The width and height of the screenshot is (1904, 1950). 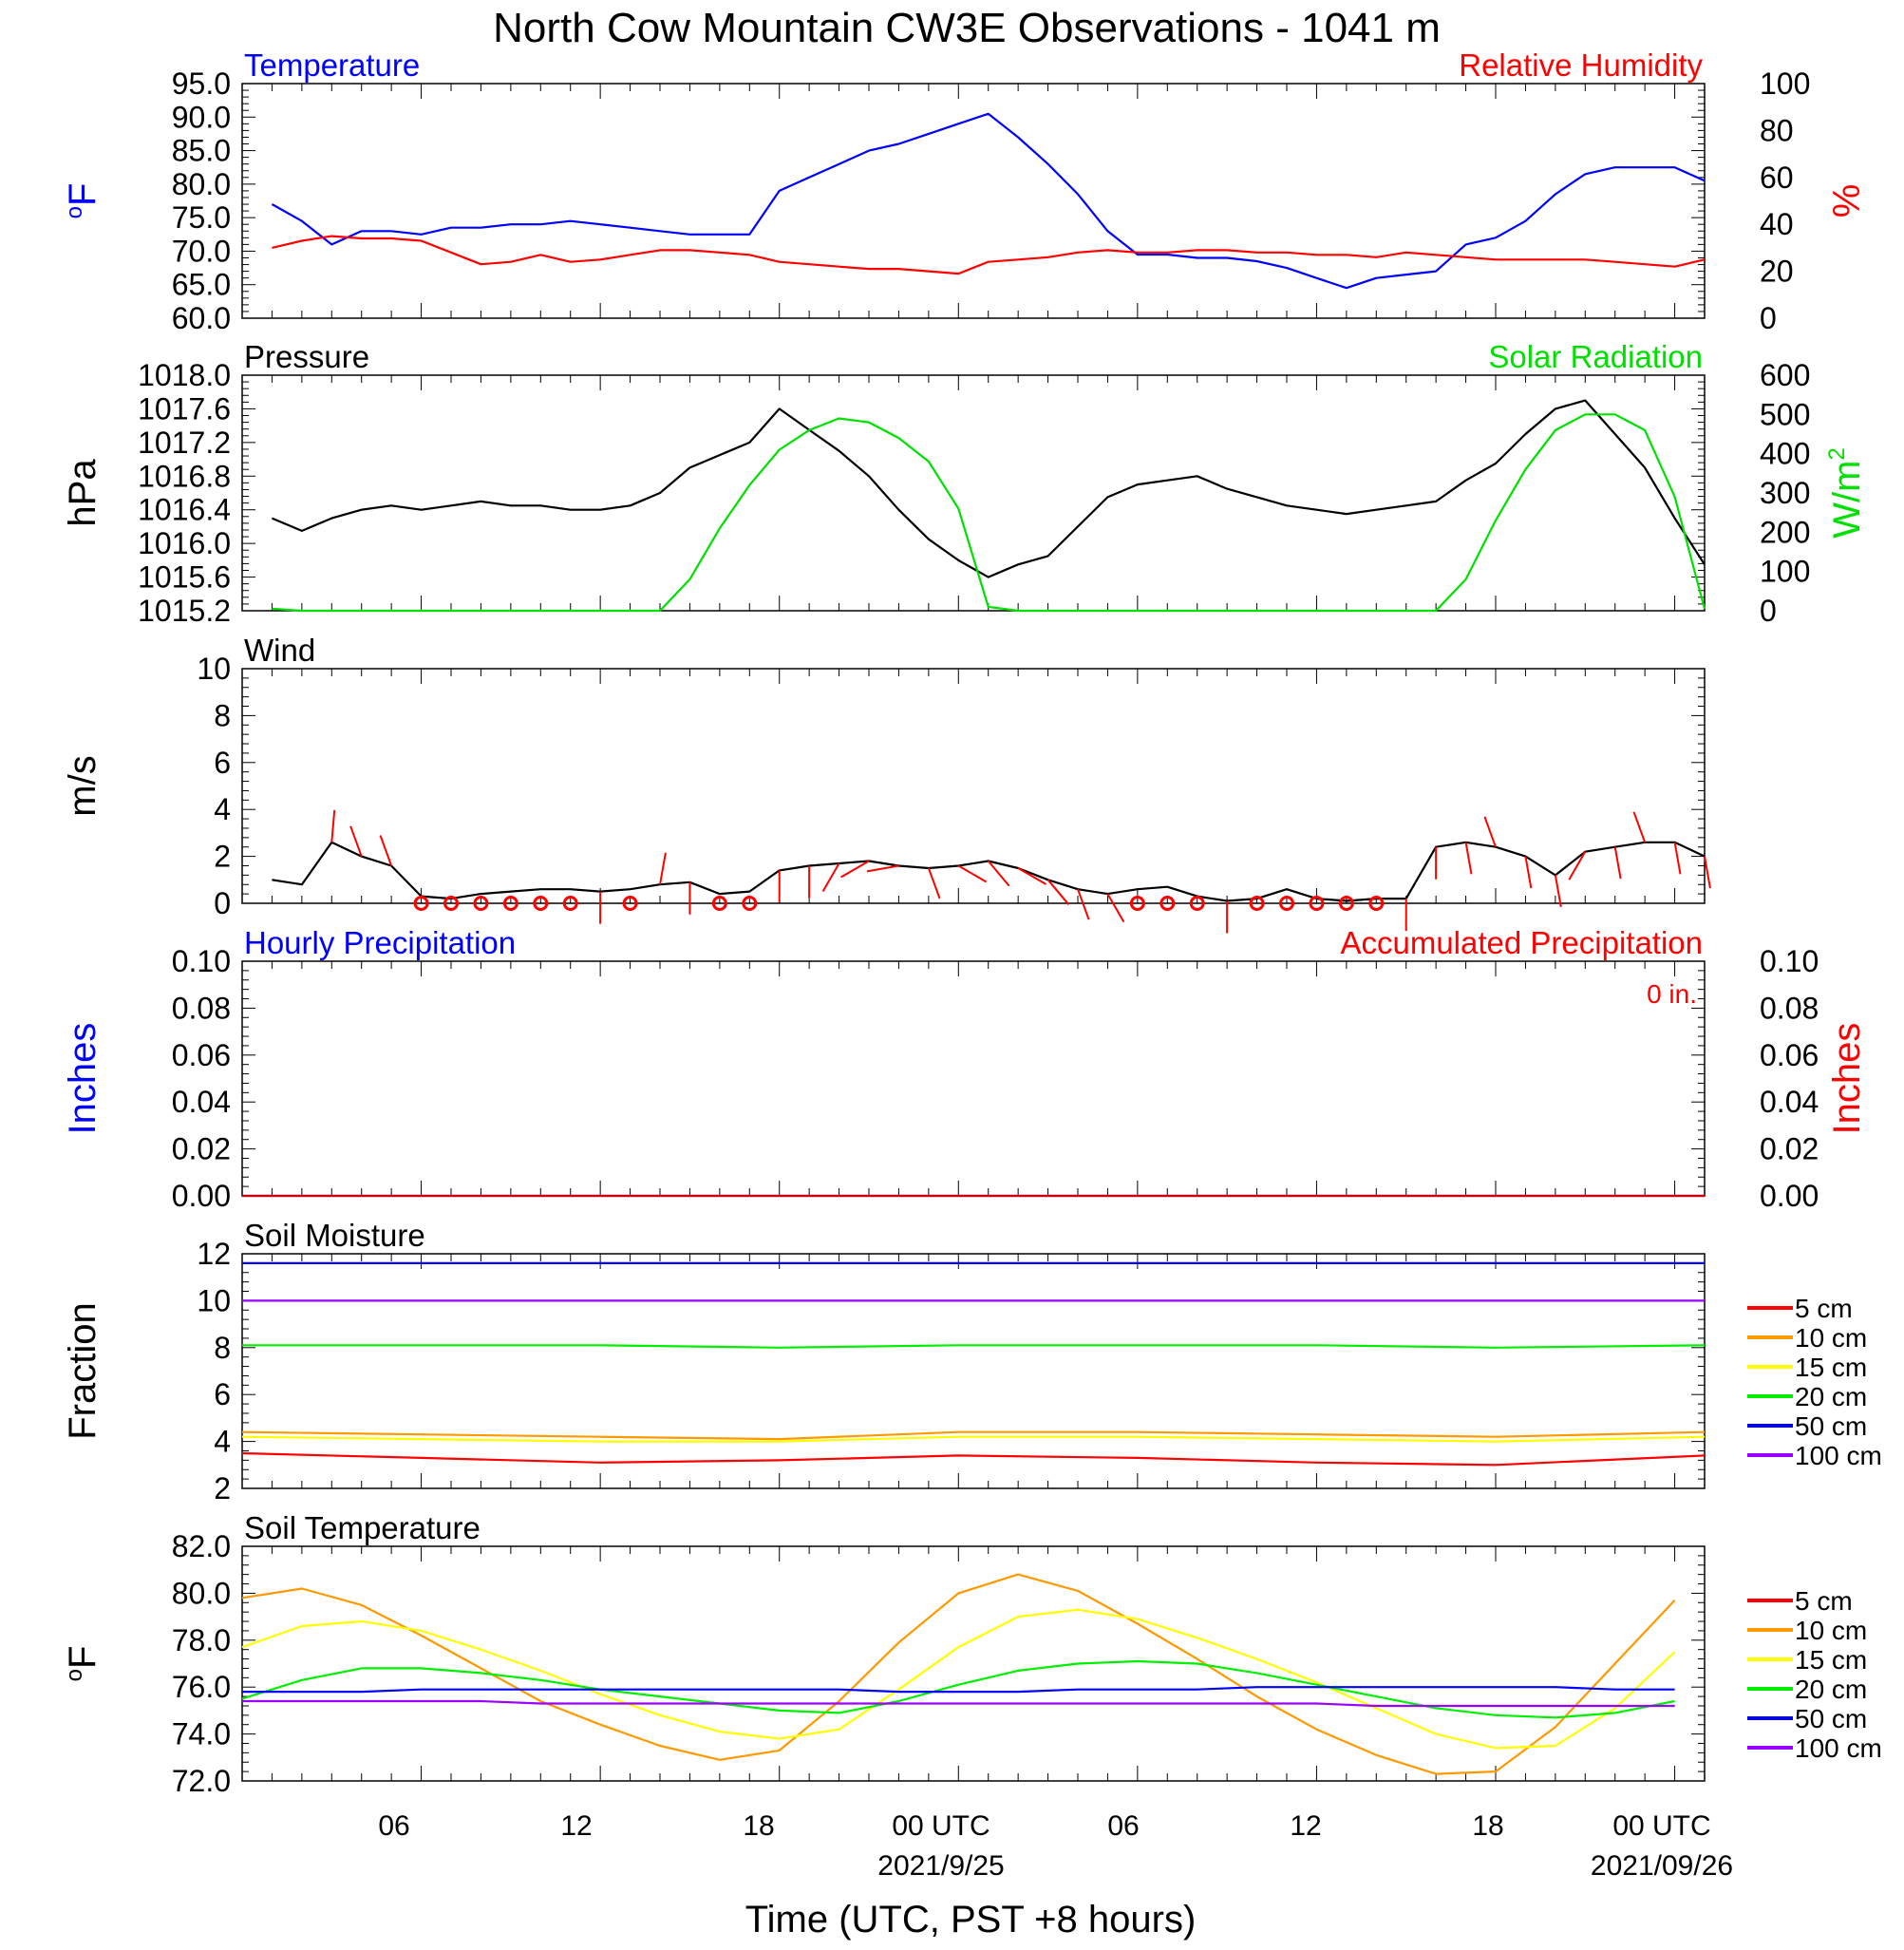 I want to click on panel-title-left: Hourly Precipitation, so click(x=380, y=942).